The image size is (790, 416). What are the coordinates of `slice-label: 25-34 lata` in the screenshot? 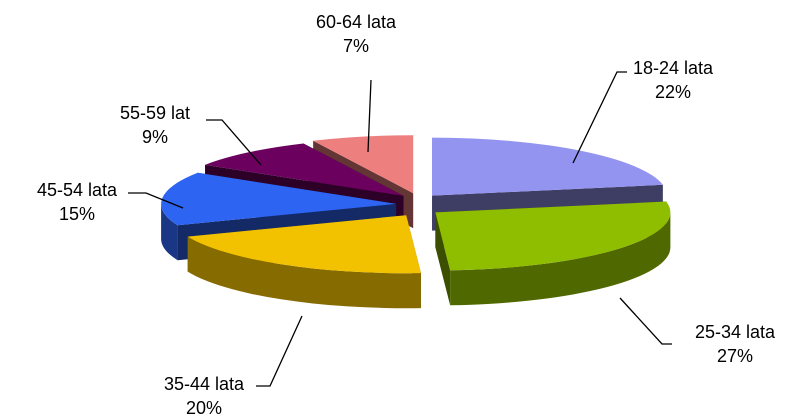 It's located at (735, 332).